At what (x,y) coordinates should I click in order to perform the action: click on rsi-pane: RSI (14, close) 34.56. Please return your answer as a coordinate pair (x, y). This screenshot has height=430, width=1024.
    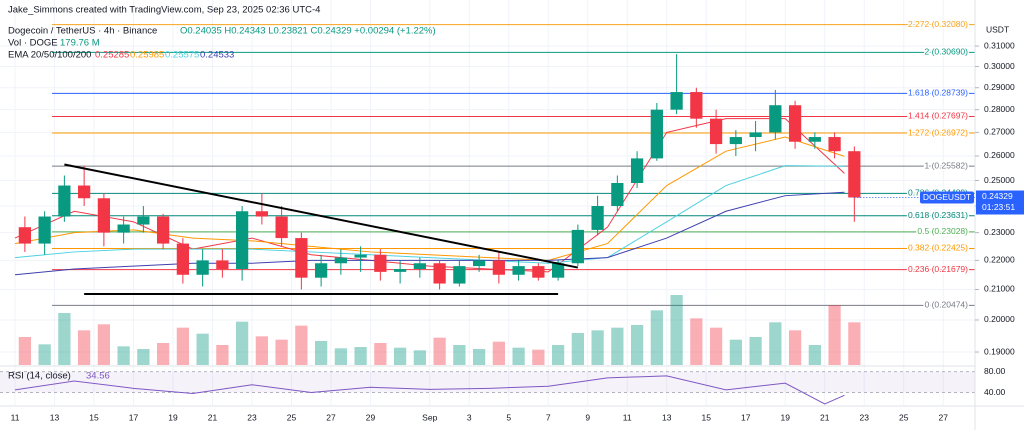
    Looking at the image, I should click on (487, 388).